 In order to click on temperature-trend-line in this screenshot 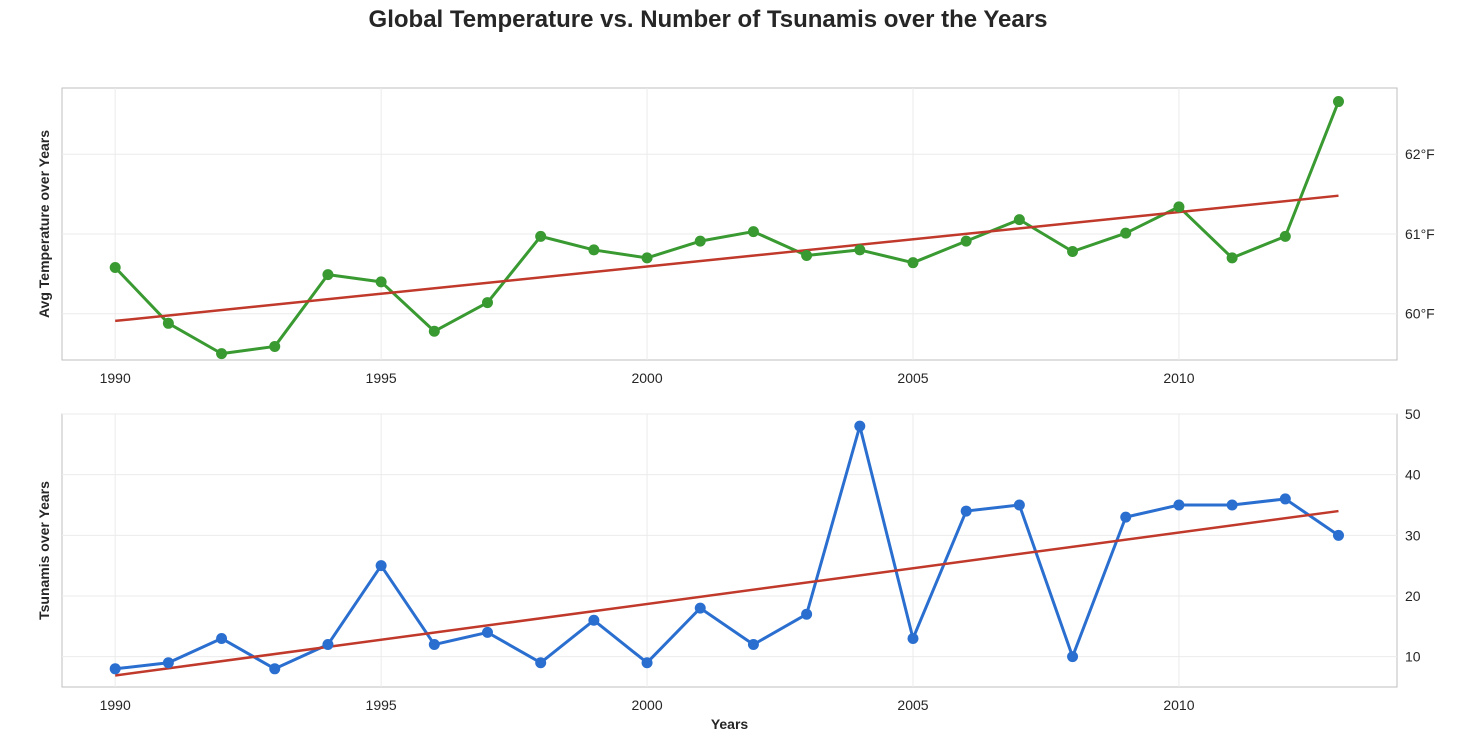, I will do `click(727, 258)`.